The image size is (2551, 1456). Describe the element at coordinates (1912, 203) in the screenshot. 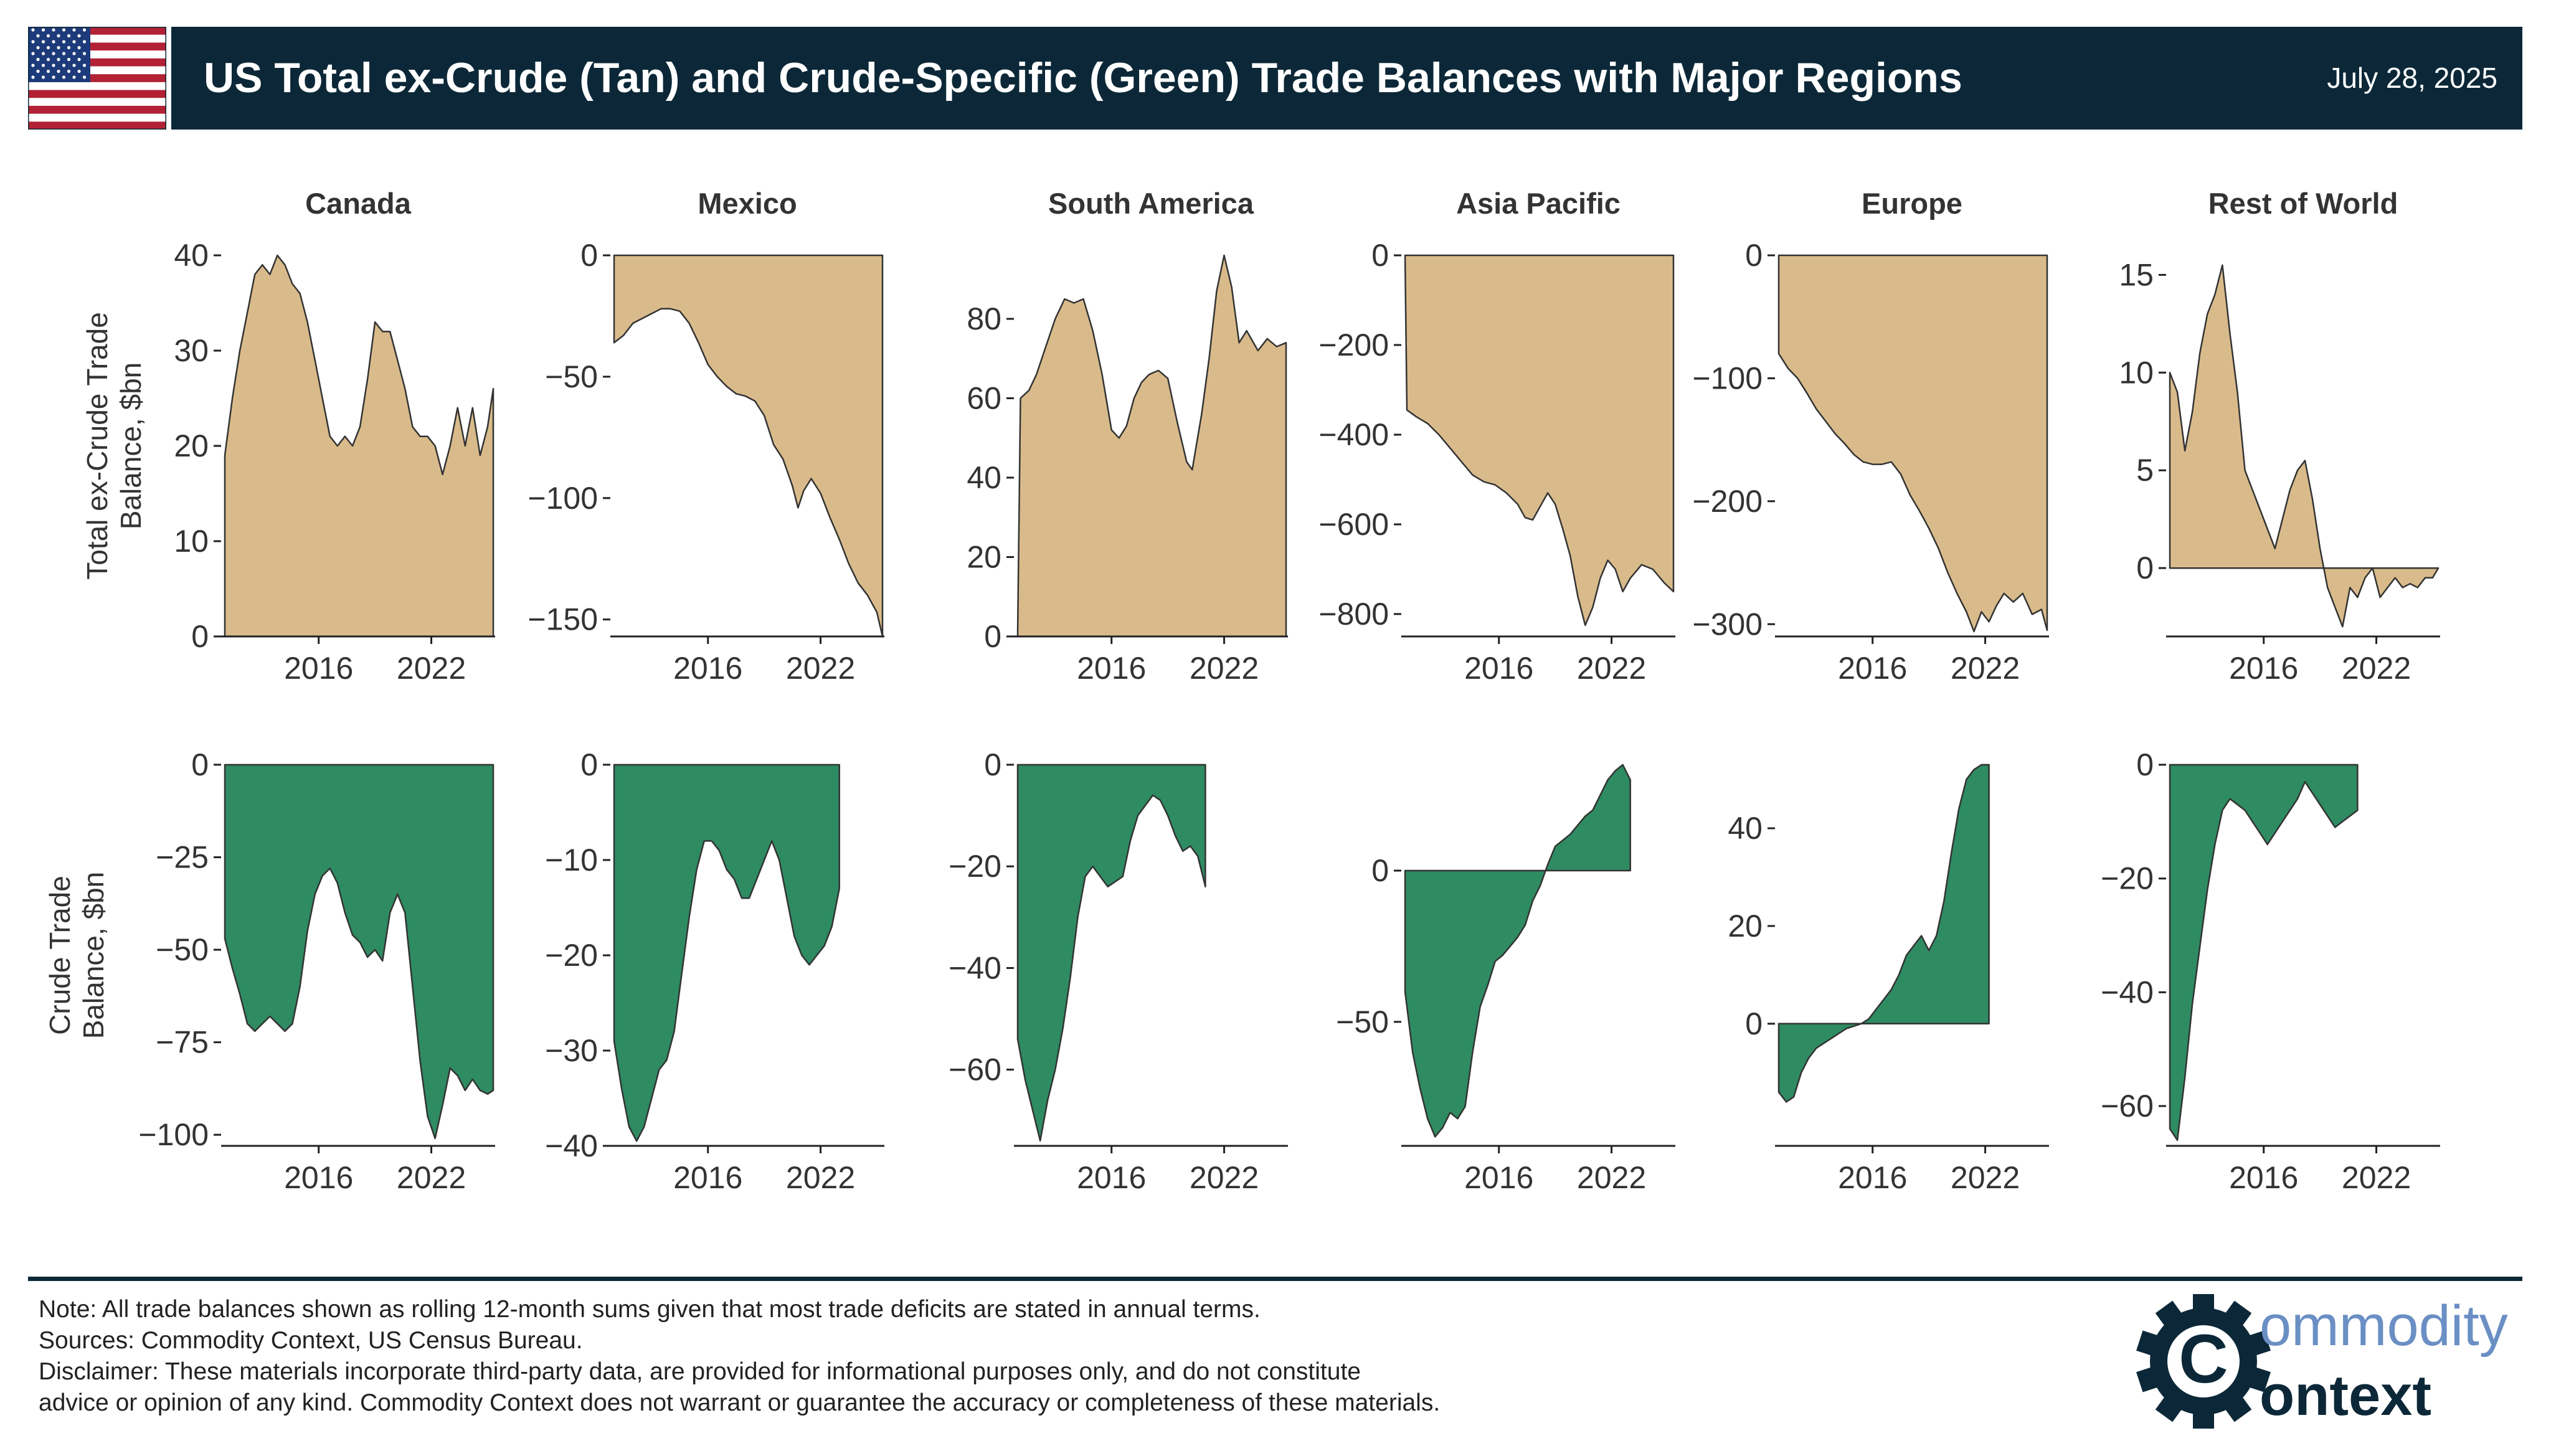

I see `panel-title-europe-ex-crude: Europe` at that location.